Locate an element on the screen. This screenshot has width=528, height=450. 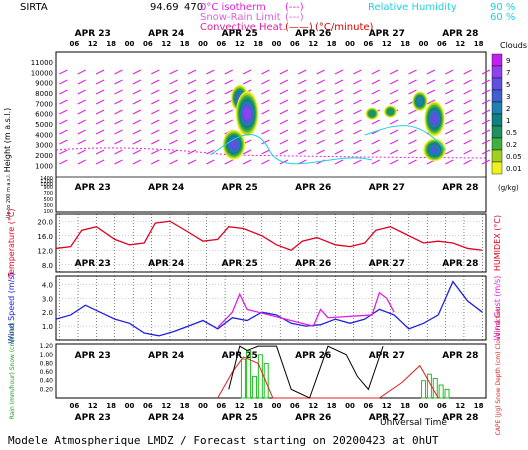
cloud-date-label: APR 25 is located at coordinates (240, 188).